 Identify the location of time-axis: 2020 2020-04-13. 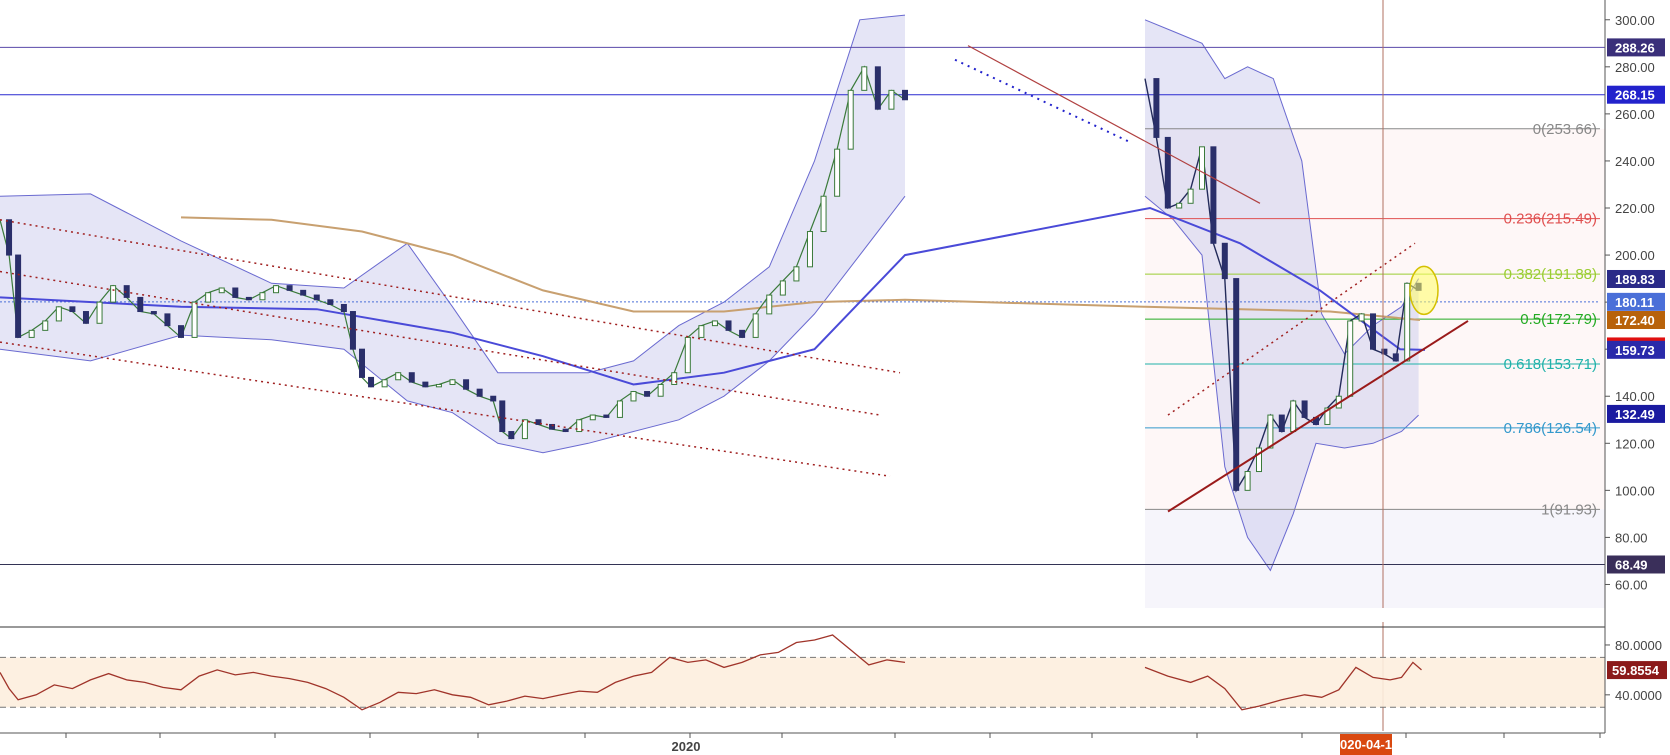
(1036, 744).